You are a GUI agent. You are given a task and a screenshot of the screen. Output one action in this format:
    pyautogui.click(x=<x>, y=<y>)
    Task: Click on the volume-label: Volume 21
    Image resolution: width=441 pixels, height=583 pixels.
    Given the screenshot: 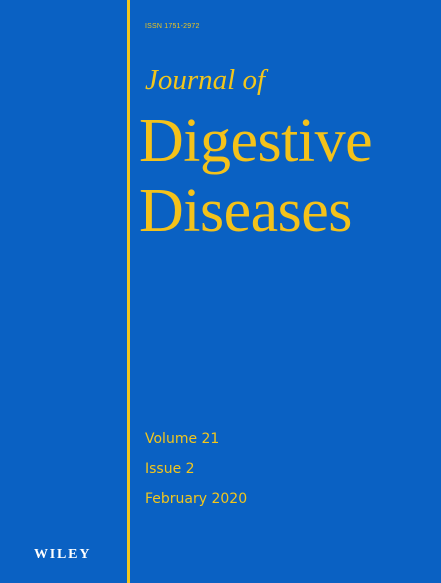 What is the action you would take?
    pyautogui.click(x=182, y=439)
    